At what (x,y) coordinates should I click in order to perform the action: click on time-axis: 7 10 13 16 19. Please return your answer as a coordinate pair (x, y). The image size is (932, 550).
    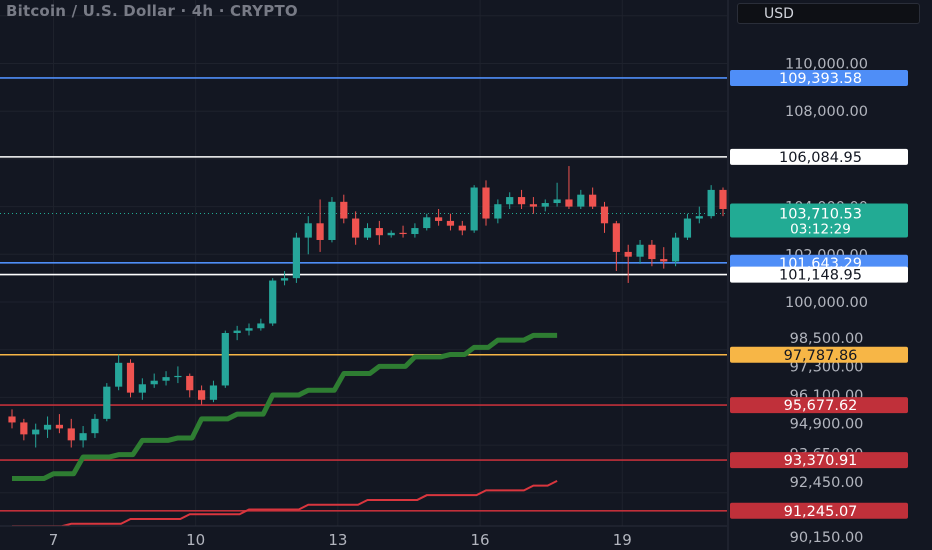
    Looking at the image, I should click on (363, 537).